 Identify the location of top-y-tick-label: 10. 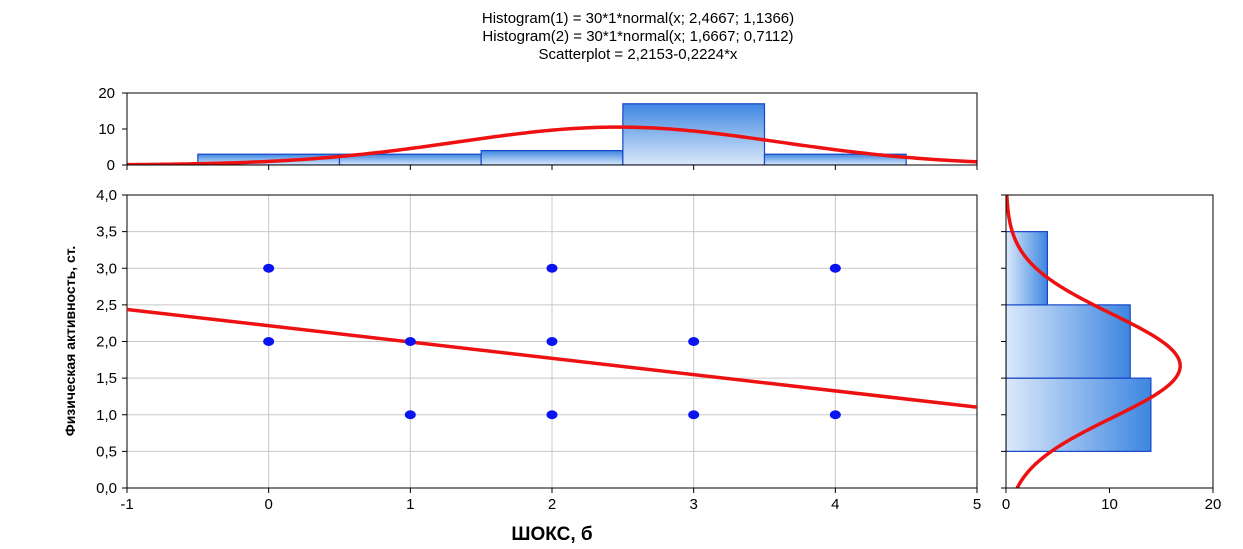
(106, 129).